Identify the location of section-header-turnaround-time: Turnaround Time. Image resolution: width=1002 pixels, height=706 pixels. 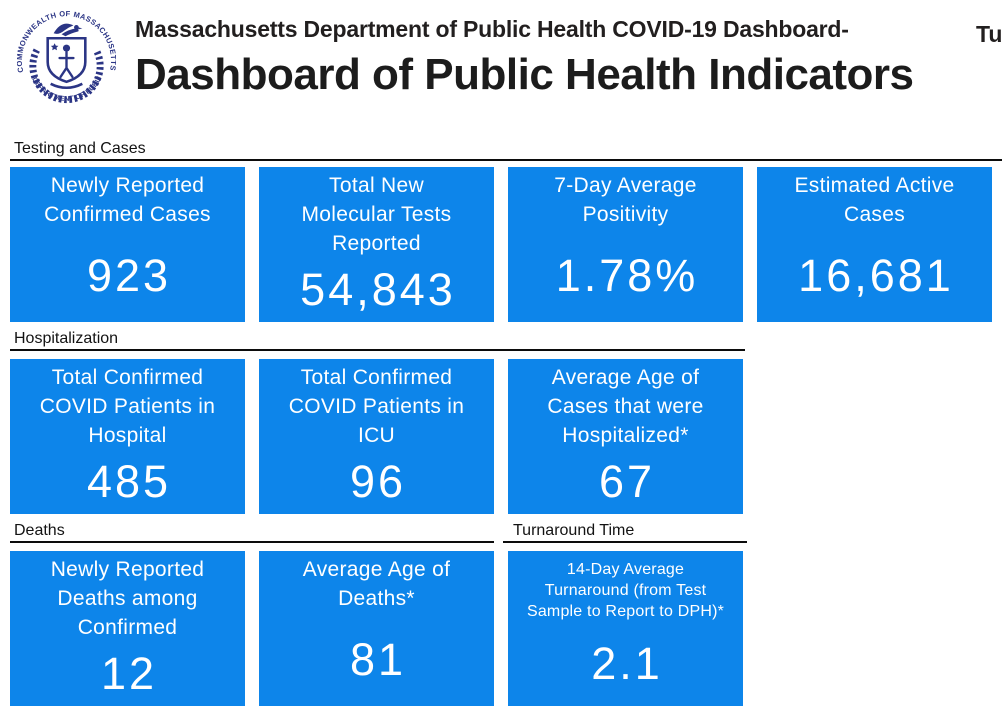
(625, 532).